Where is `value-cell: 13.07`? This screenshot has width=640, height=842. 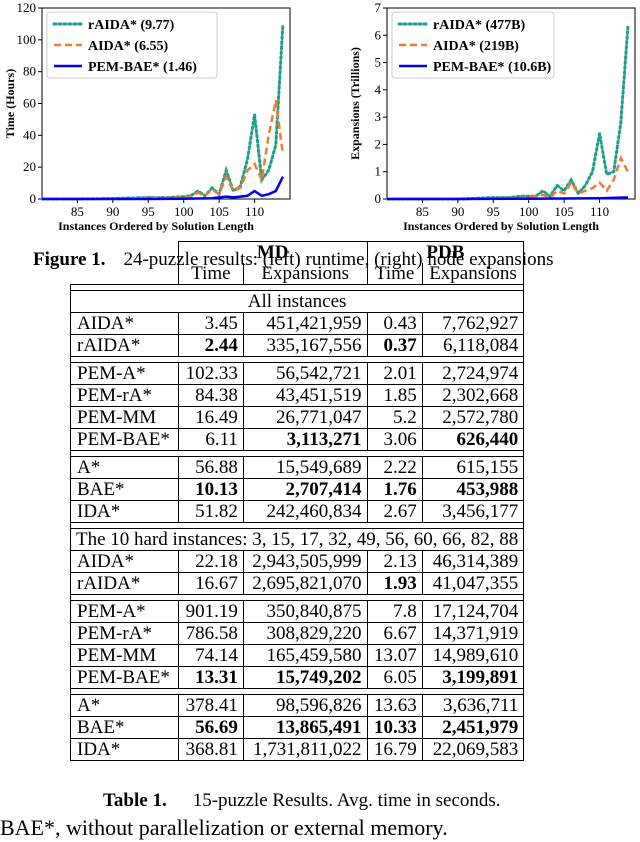 value-cell: 13.07 is located at coordinates (394, 655).